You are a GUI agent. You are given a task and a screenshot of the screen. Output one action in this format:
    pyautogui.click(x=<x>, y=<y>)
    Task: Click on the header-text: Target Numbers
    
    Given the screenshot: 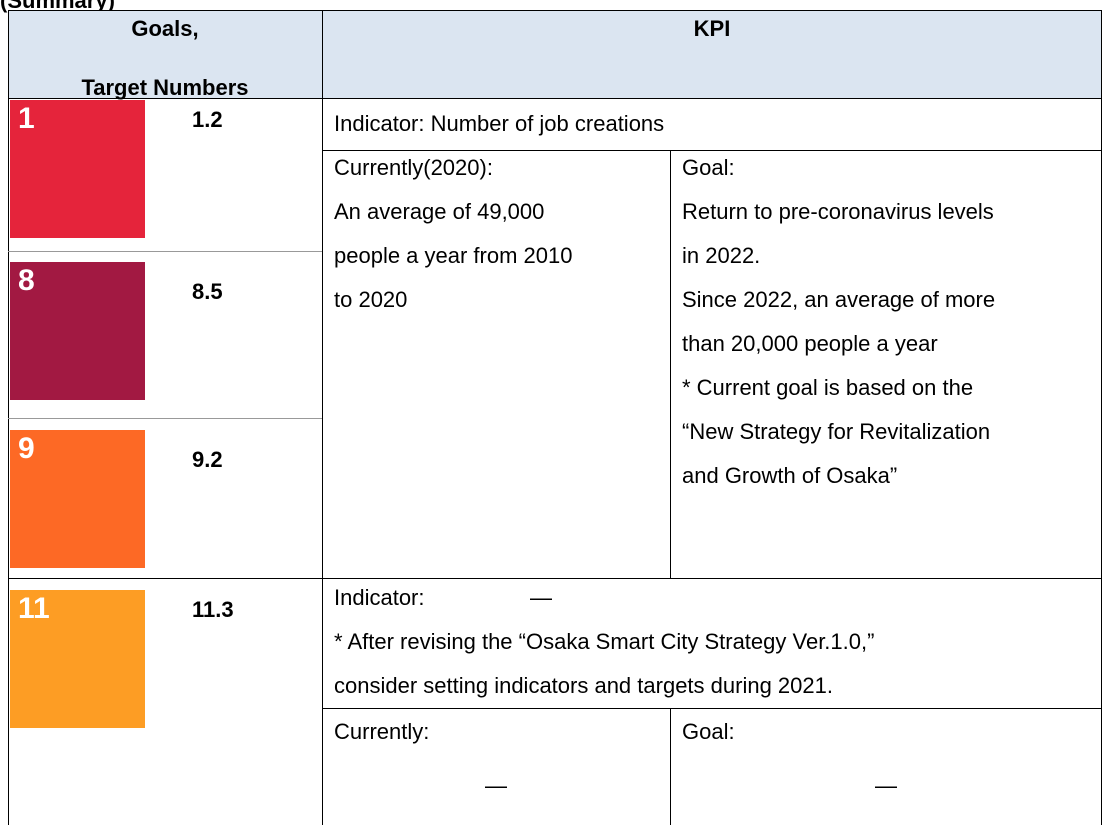 What is the action you would take?
    pyautogui.click(x=165, y=87)
    